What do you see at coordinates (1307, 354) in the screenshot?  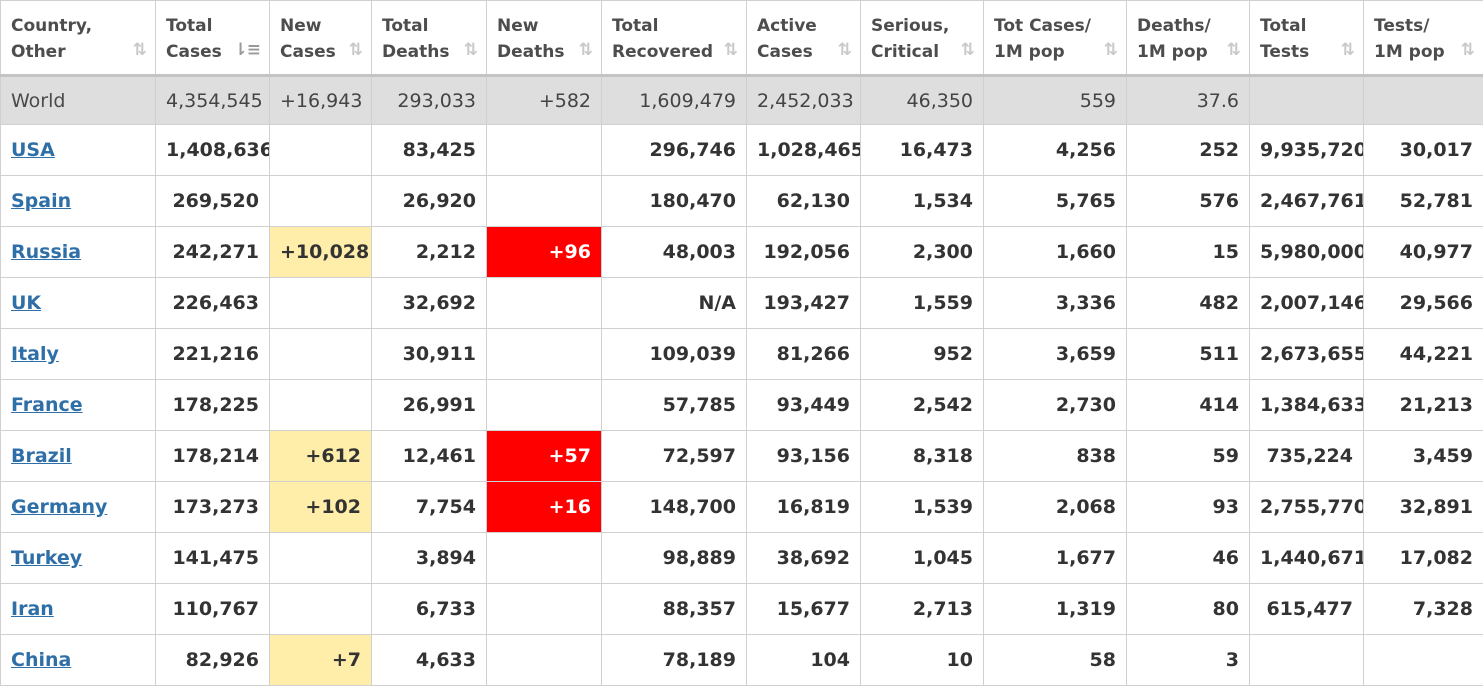 I see `total-tests-cell: 2,673,655` at bounding box center [1307, 354].